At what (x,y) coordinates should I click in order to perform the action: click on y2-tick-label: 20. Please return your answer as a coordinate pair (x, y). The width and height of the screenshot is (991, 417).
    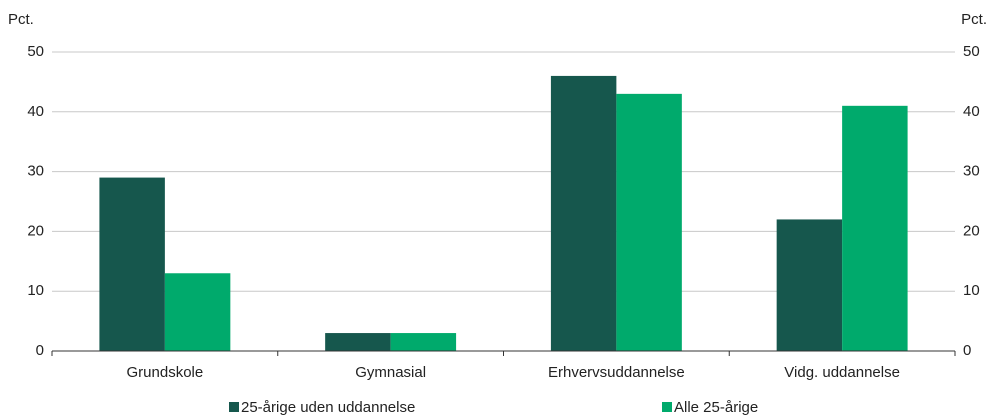
    Looking at the image, I should click on (971, 230).